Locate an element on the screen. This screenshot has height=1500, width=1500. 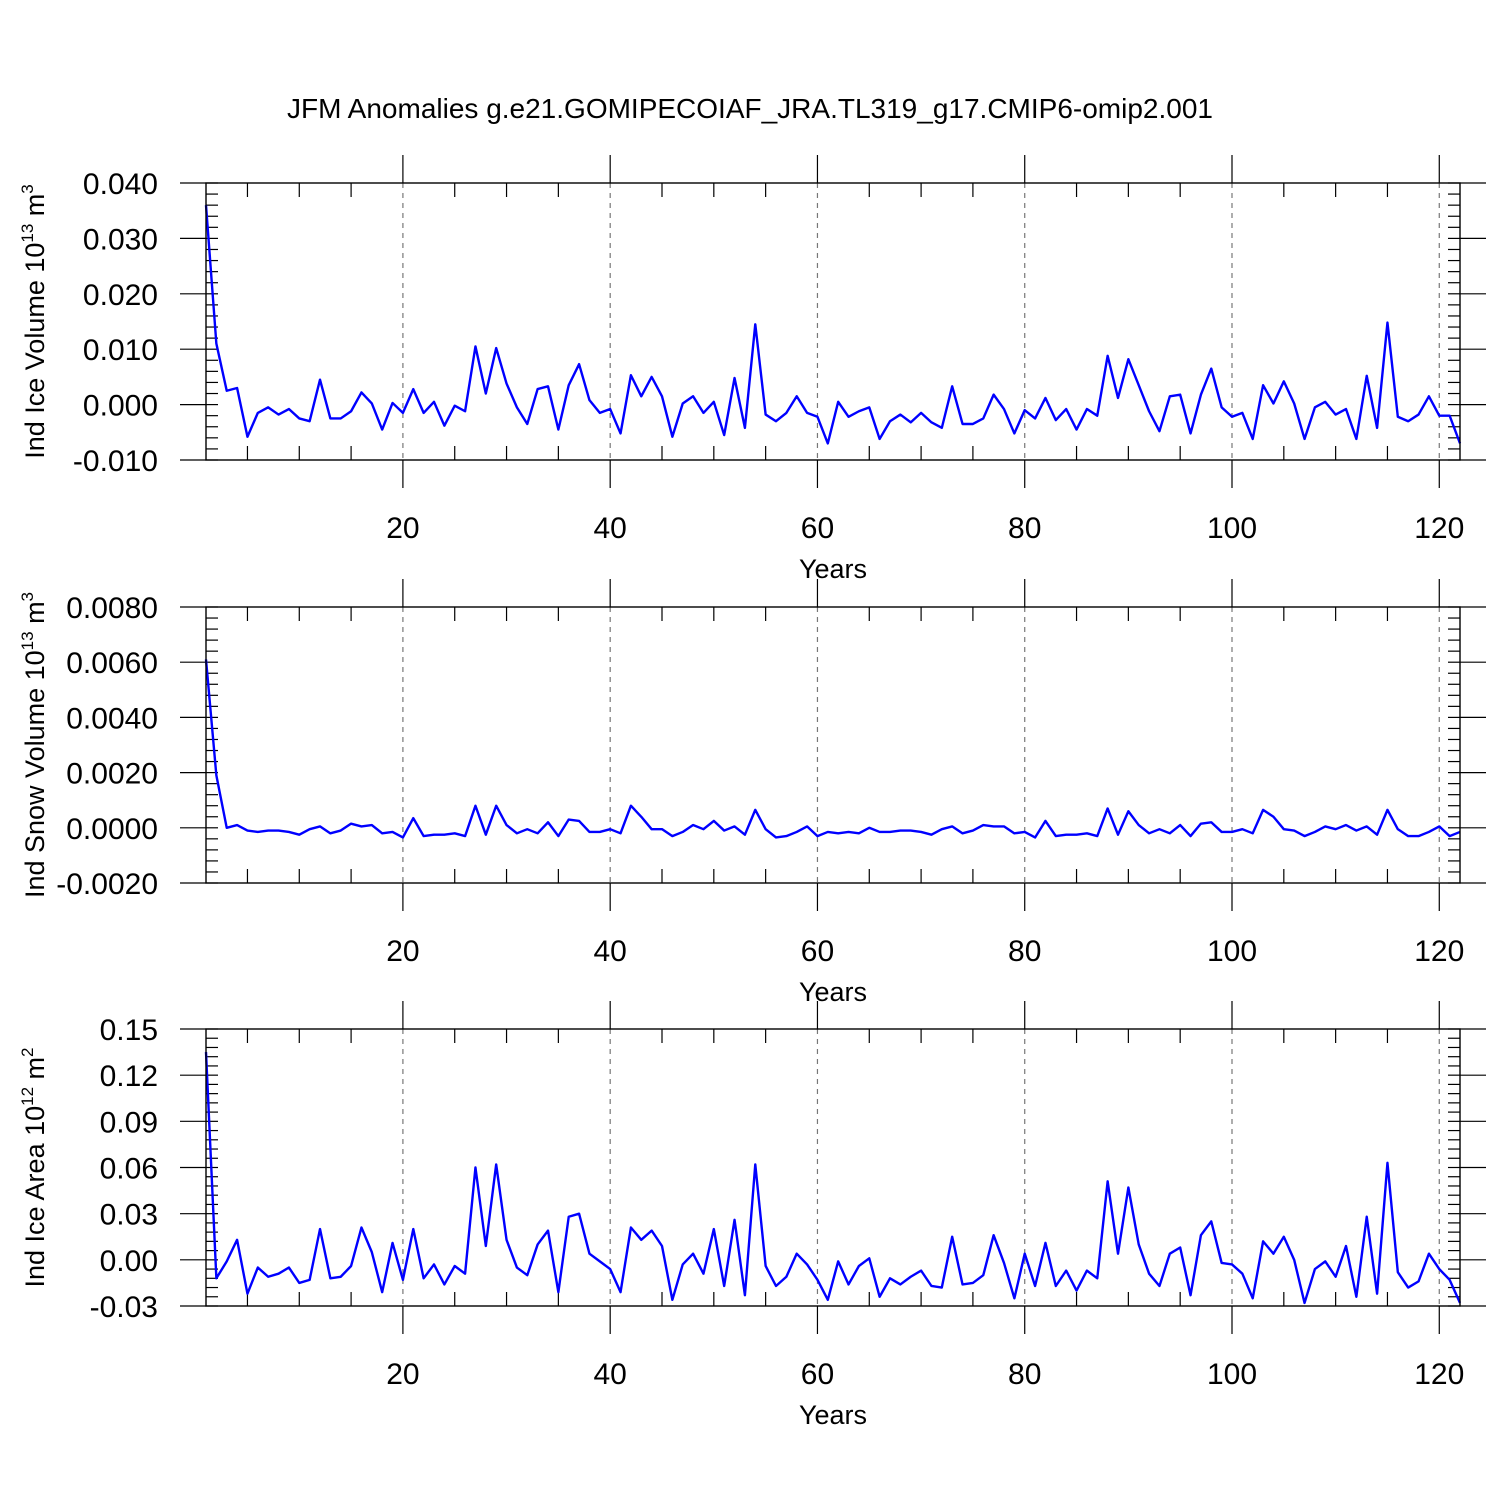
ice-volume-ylabel: Ind Ice Volume 1013 m3 is located at coordinates (34, 321).